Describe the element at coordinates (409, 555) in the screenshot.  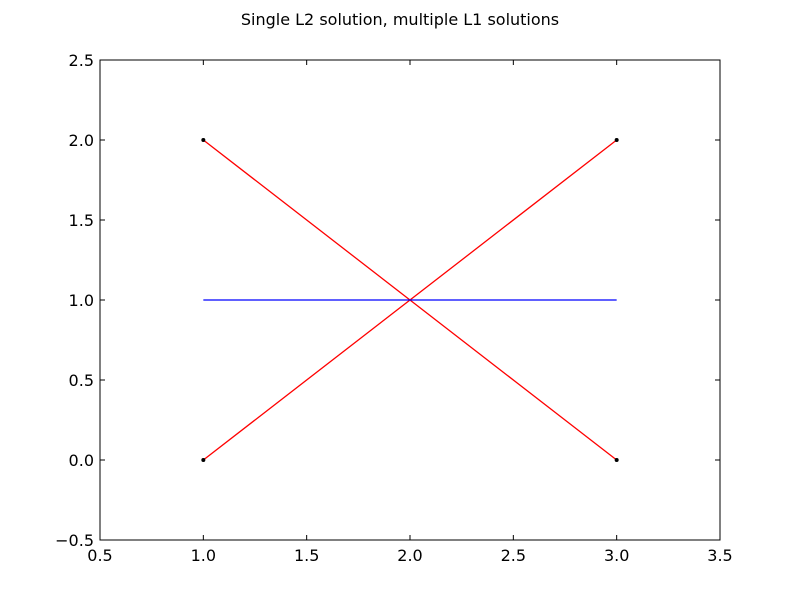
I see `x-tick-label: 2.0` at that location.